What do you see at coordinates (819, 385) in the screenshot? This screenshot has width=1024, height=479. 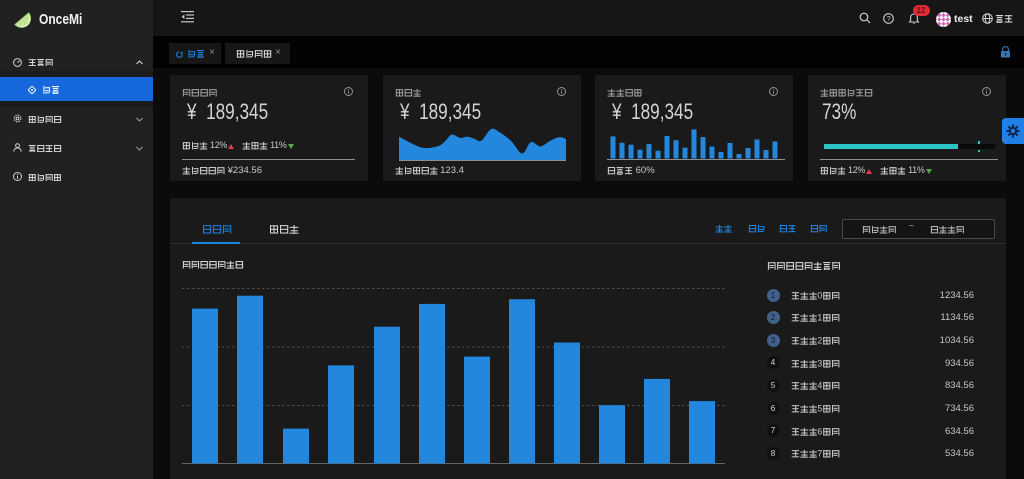 I see `svg-text: 4` at bounding box center [819, 385].